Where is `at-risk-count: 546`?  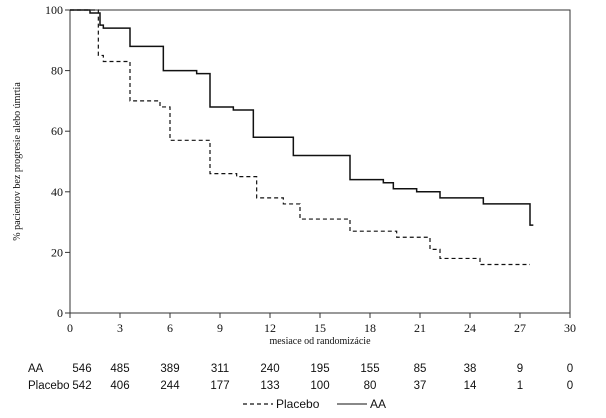
at-risk-count: 546 is located at coordinates (81, 369).